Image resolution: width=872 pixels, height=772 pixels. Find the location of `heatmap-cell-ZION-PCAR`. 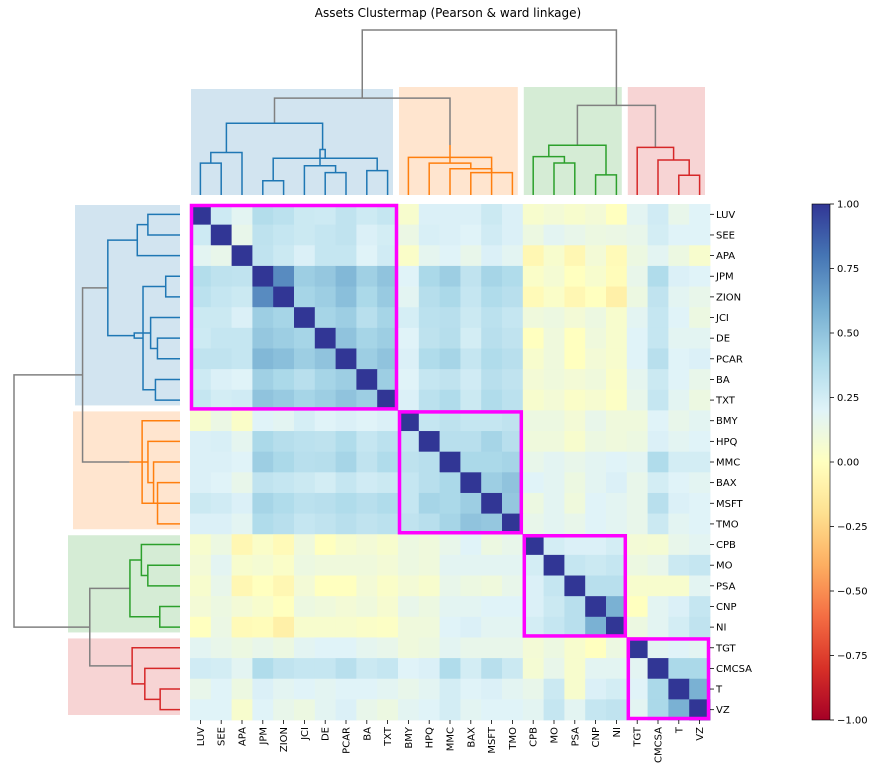

heatmap-cell-ZION-PCAR is located at coordinates (346, 297).